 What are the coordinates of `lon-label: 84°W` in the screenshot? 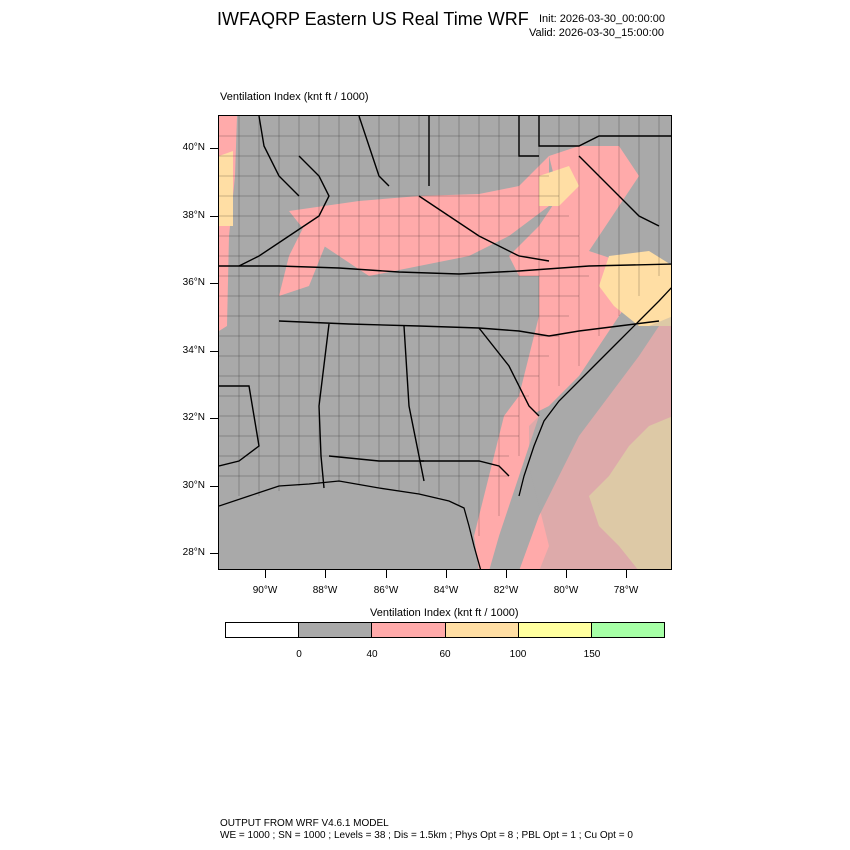 It's located at (446, 590).